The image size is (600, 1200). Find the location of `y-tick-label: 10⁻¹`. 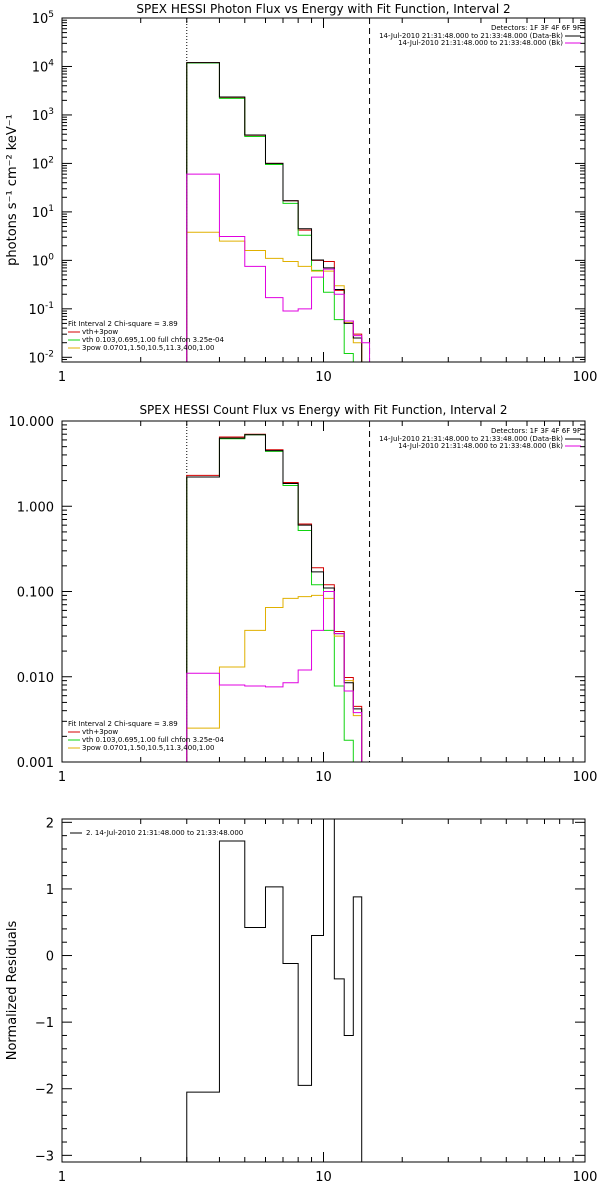

y-tick-label: 10⁻¹ is located at coordinates (41, 309).